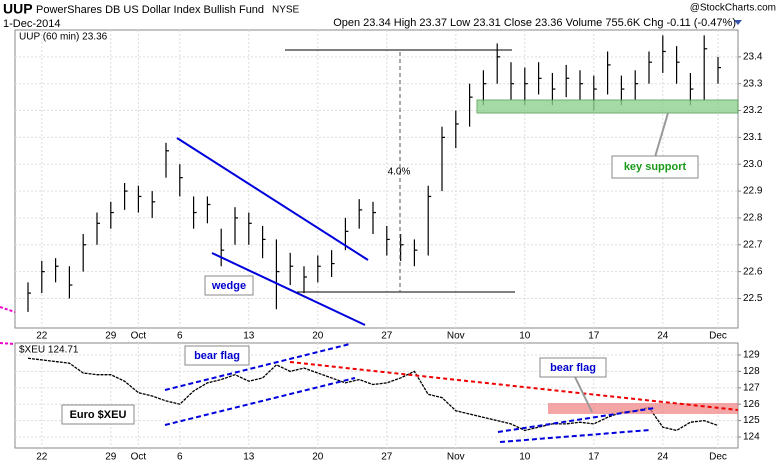 This screenshot has width=780, height=465. Describe the element at coordinates (753, 110) in the screenshot. I see `y-tick-label: 23.2` at that location.